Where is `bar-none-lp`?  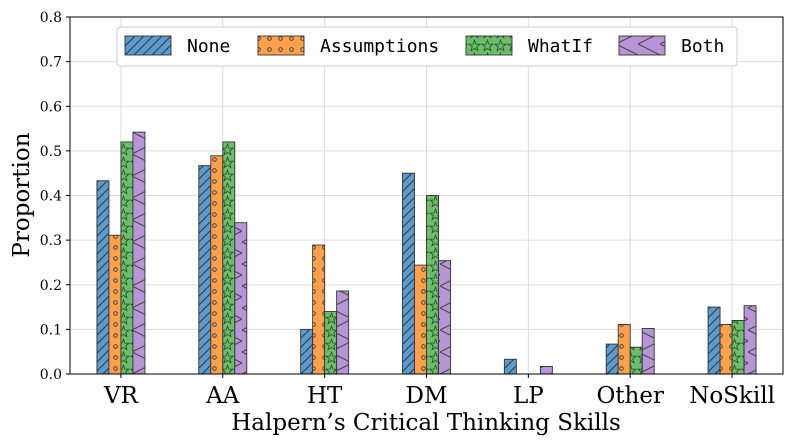
bar-none-lp is located at coordinates (510, 366).